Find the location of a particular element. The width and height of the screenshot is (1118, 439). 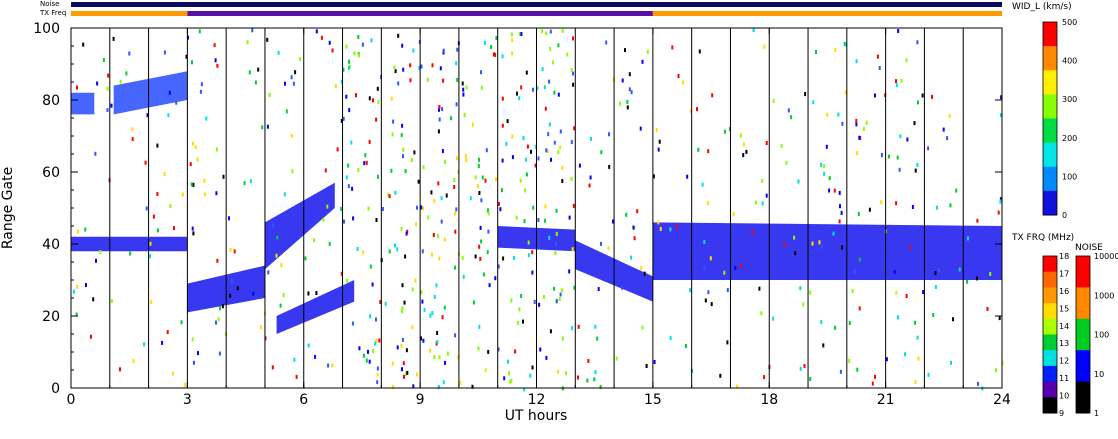

noise-legend-tick-label: 10 is located at coordinates (1099, 374).